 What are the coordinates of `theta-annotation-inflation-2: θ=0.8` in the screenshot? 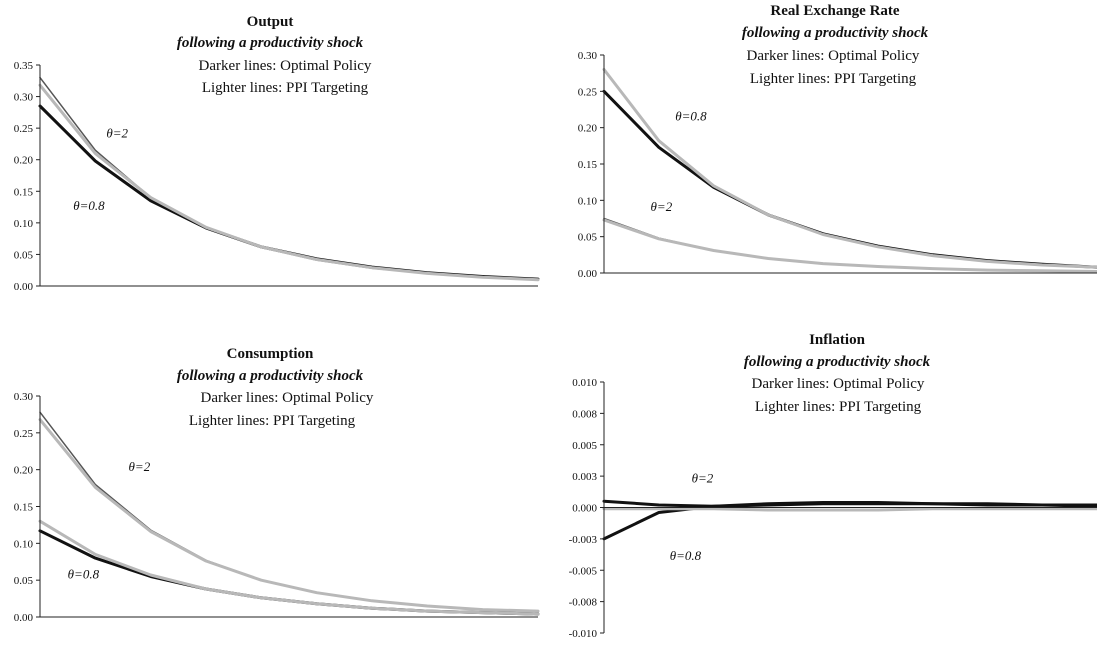 It's located at (686, 555).